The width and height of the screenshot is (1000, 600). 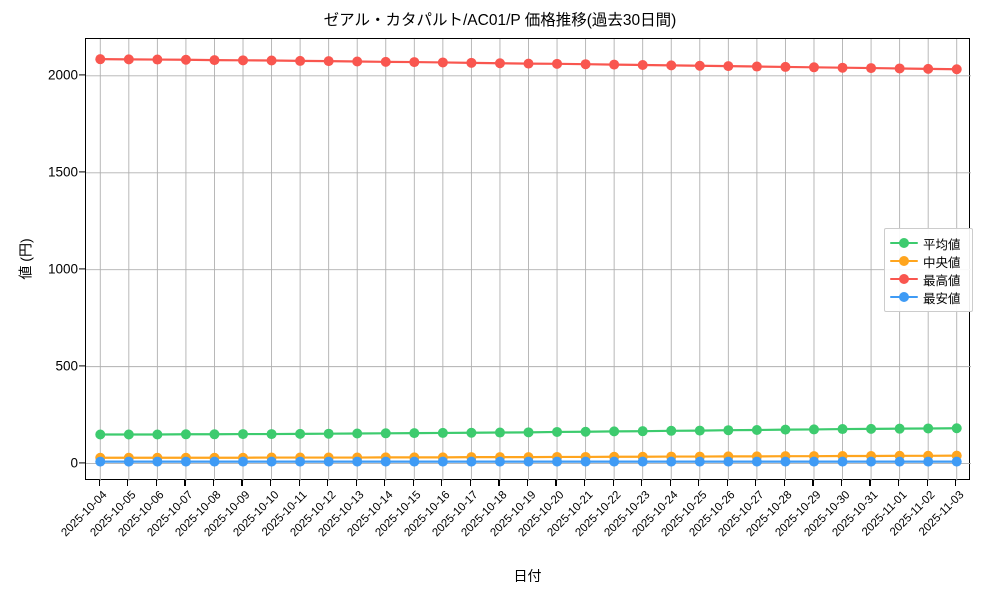 I want to click on chart-title: ゼアル・カタパルト/AC01/P 価格推移(過去30日間), so click(x=500, y=20).